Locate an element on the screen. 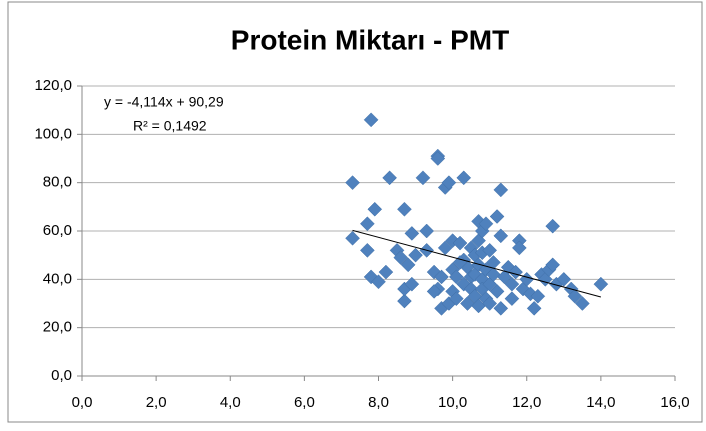  y-tick-label: 120,0 is located at coordinates (53, 85).